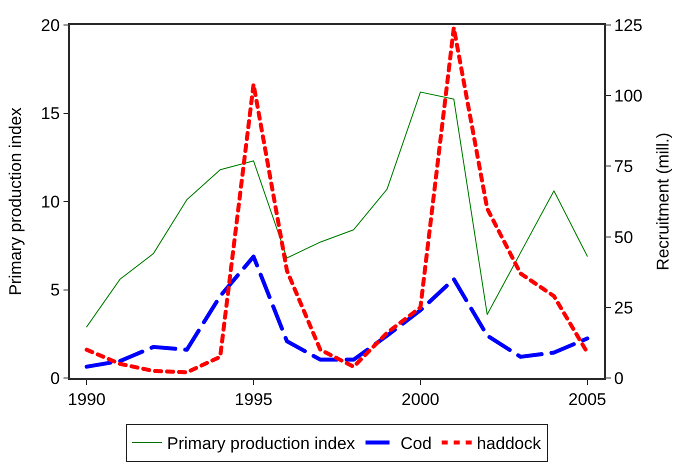 The height and width of the screenshot is (474, 684). What do you see at coordinates (50, 25) in the screenshot?
I see `y-tick-label: 20` at bounding box center [50, 25].